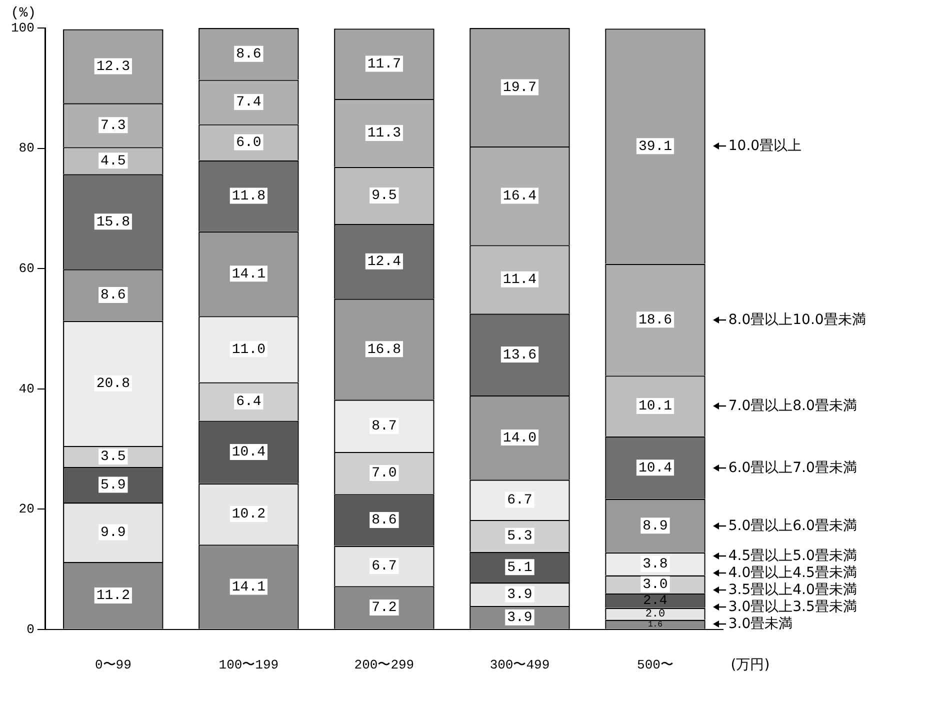  I want to click on data-label: 7.0, so click(384, 474).